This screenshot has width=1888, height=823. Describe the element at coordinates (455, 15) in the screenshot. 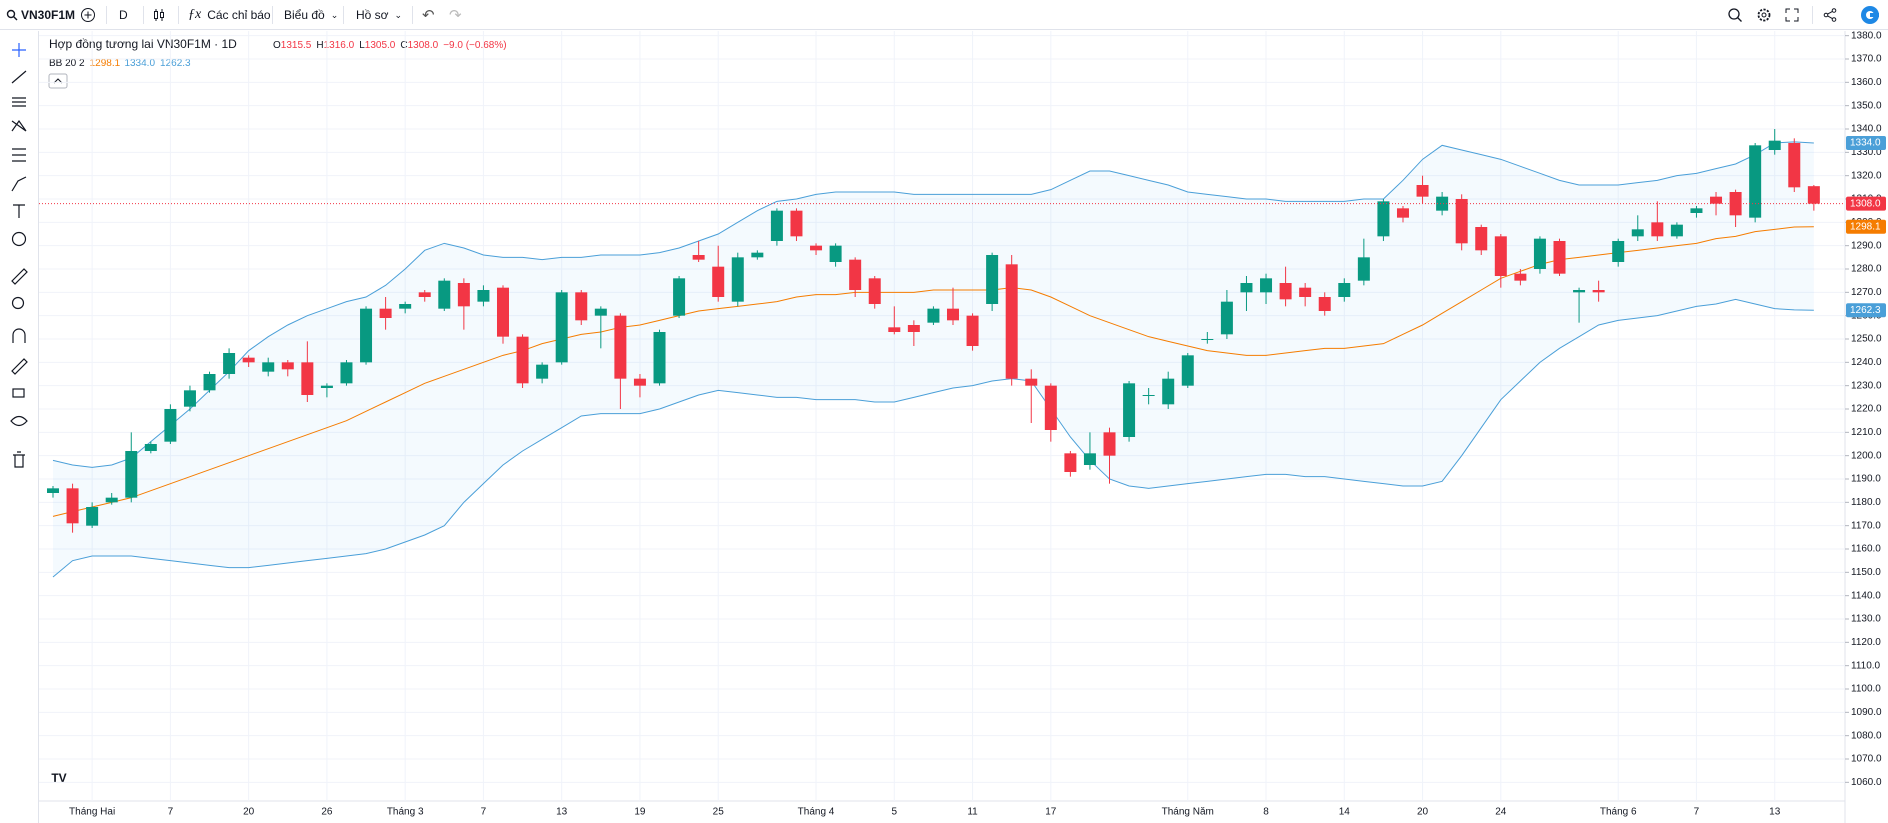

I see `redo-button: ↷` at that location.